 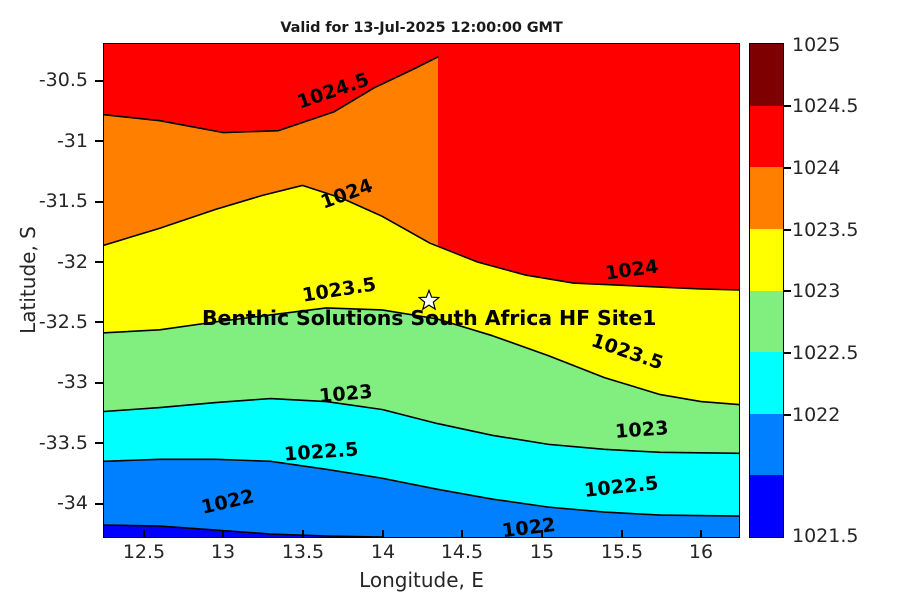 I want to click on colorbar-band-1022.5-1023, so click(x=766, y=321).